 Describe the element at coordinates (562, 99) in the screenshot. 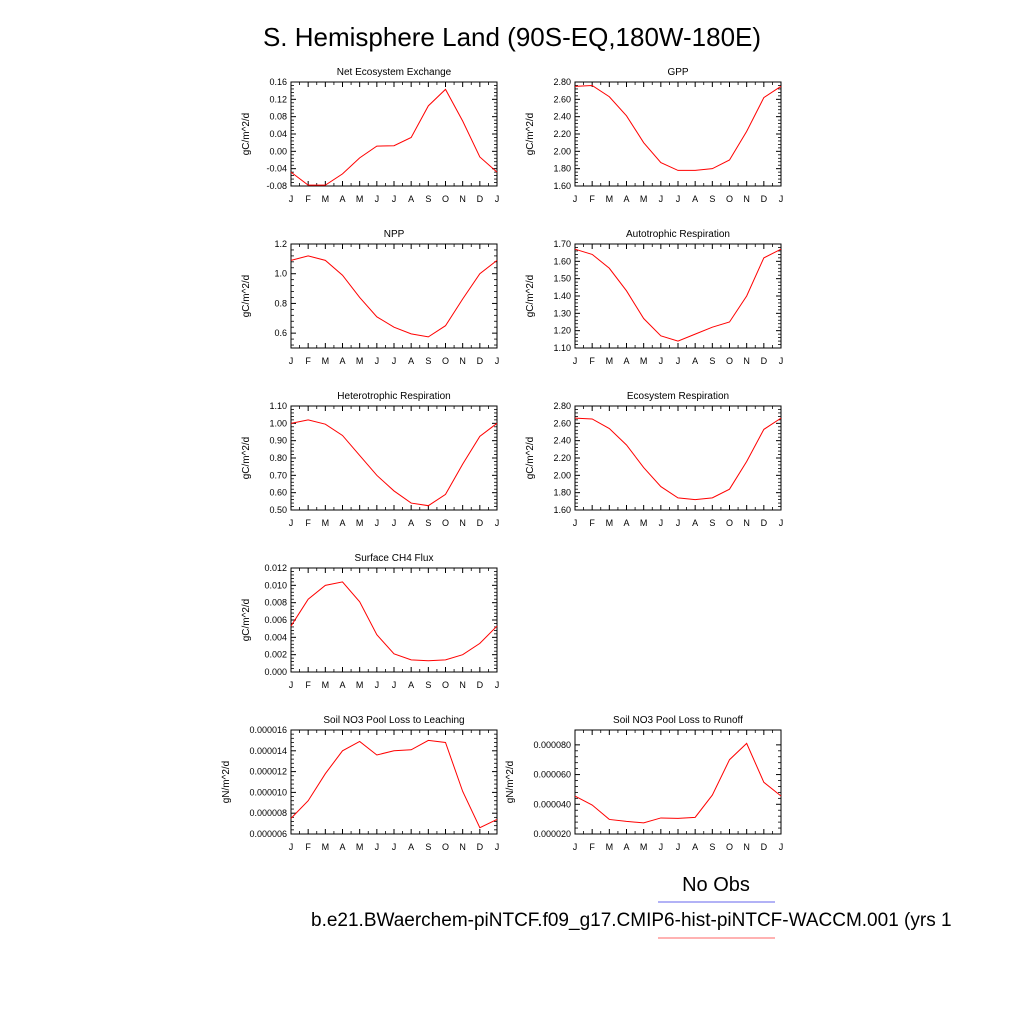

I see `y-tick-label: 2.60` at that location.